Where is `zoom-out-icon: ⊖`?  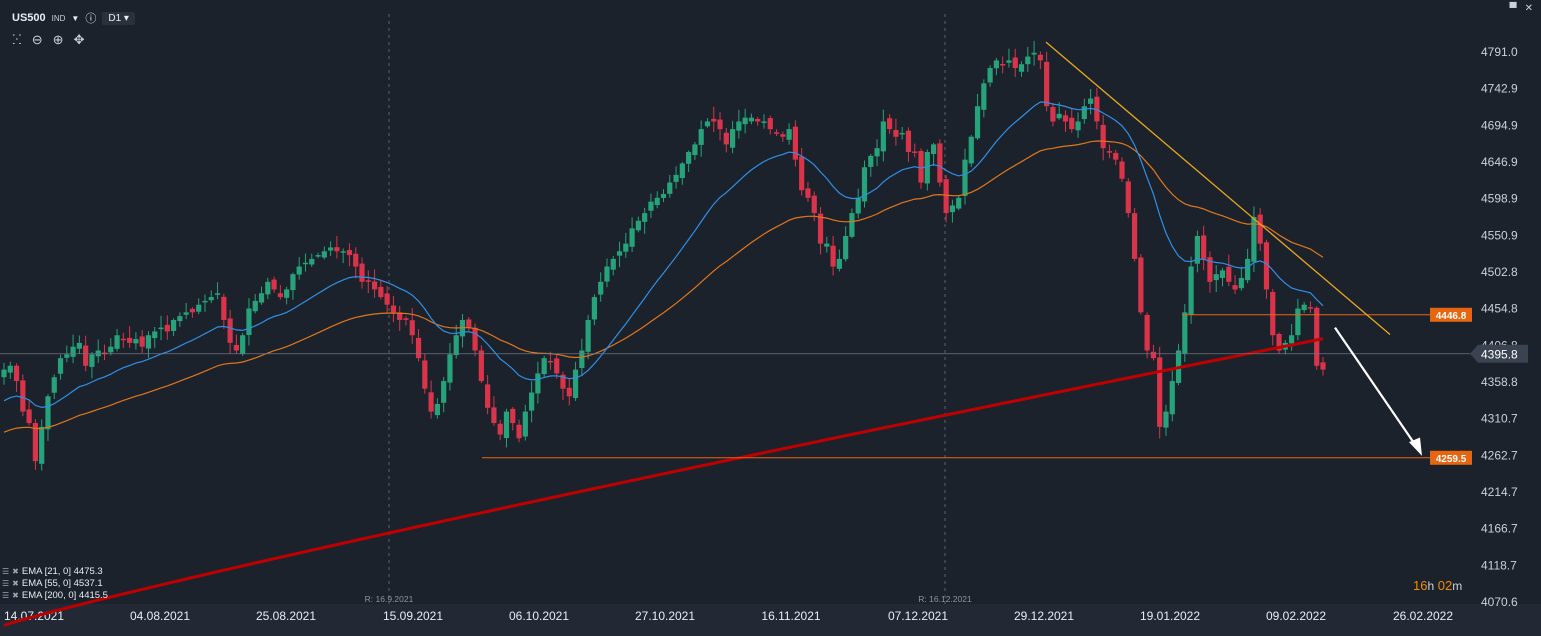 zoom-out-icon: ⊖ is located at coordinates (37, 39).